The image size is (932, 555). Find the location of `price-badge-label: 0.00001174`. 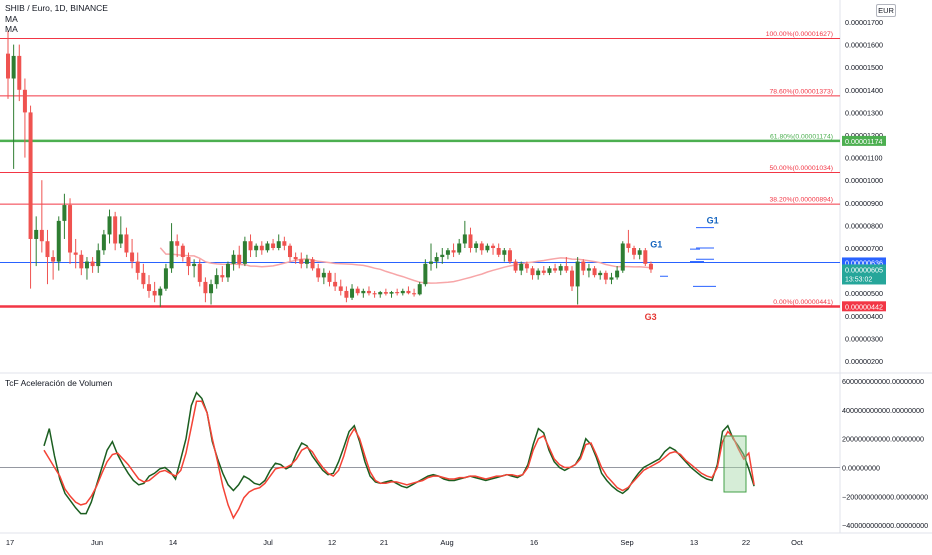

price-badge-label: 0.00001174 is located at coordinates (863, 141).